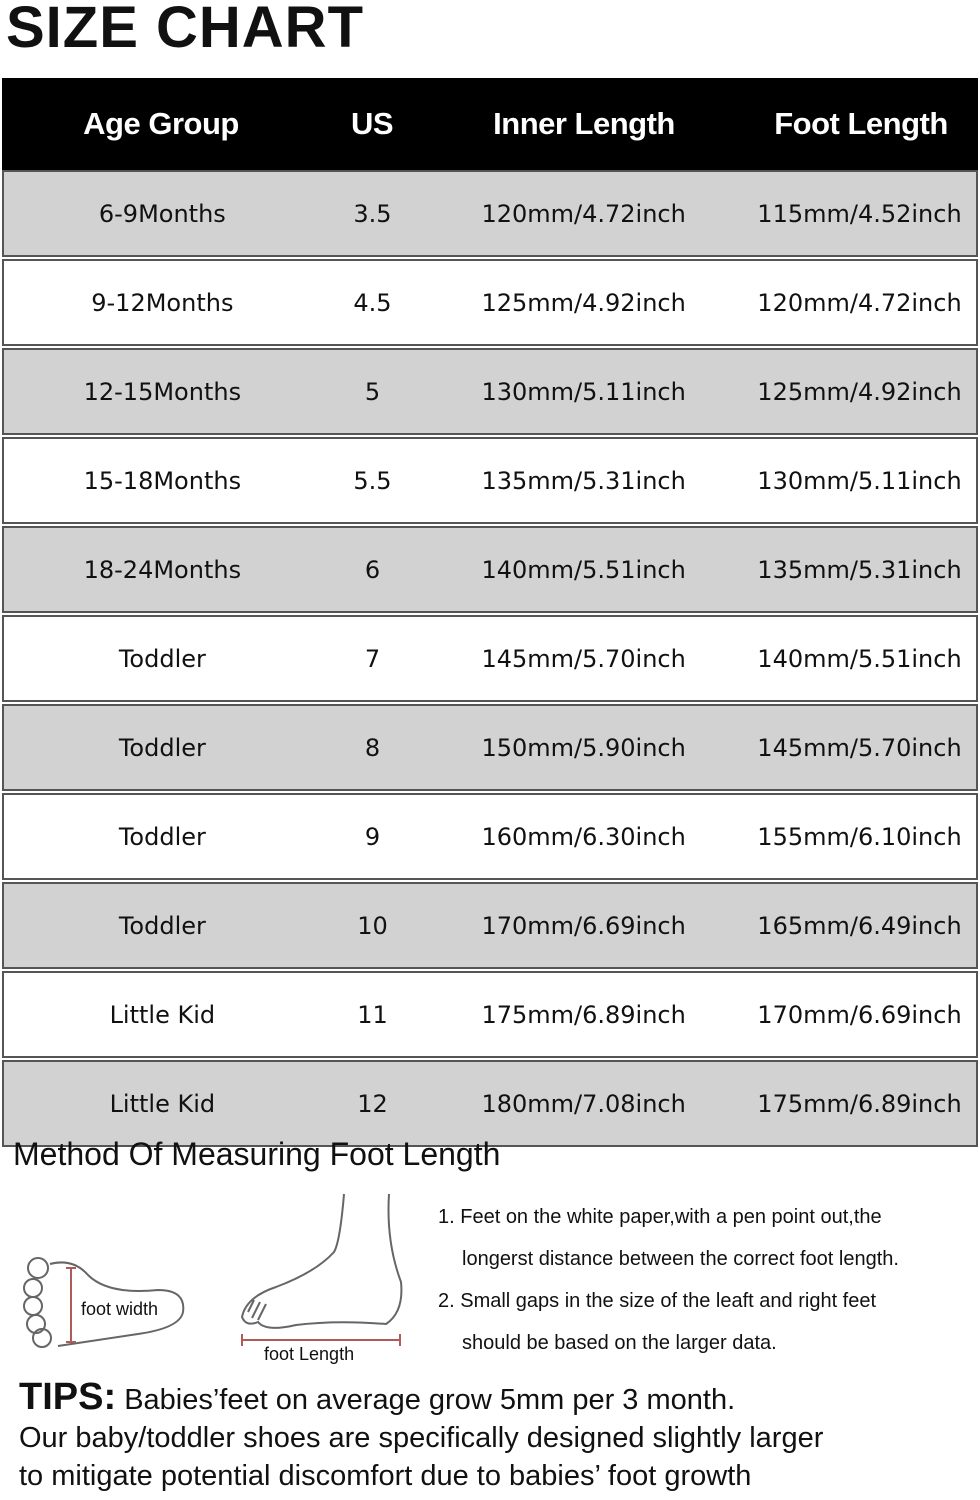 The width and height of the screenshot is (980, 1500). Describe the element at coordinates (321, 1269) in the screenshot. I see `foot-side-view-icon` at that location.